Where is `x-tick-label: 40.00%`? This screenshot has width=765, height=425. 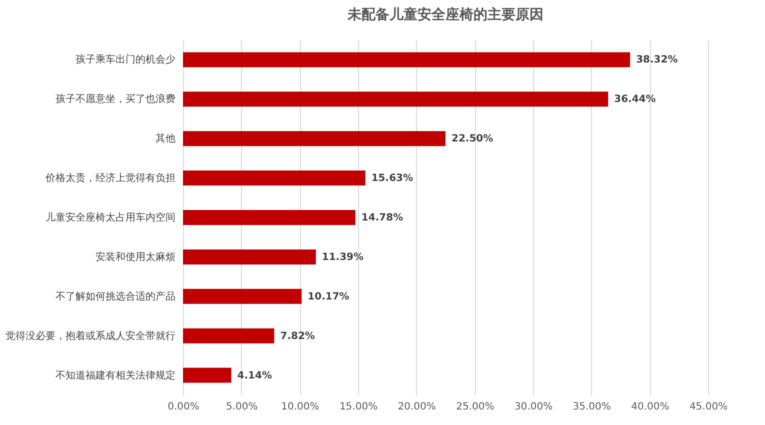
x-tick-label: 40.00% is located at coordinates (650, 407).